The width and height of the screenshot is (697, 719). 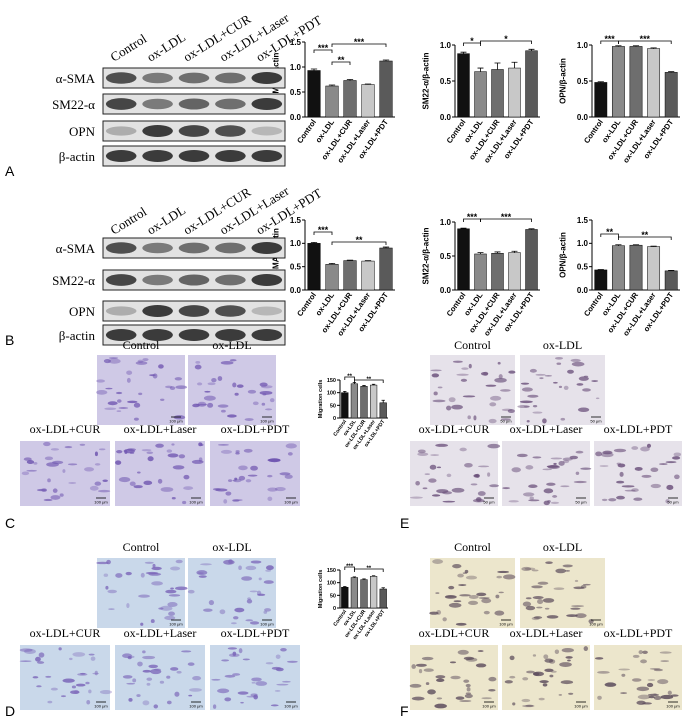 What do you see at coordinates (638, 429) in the screenshot?
I see `image-label: ox-LDL+PDT` at bounding box center [638, 429].